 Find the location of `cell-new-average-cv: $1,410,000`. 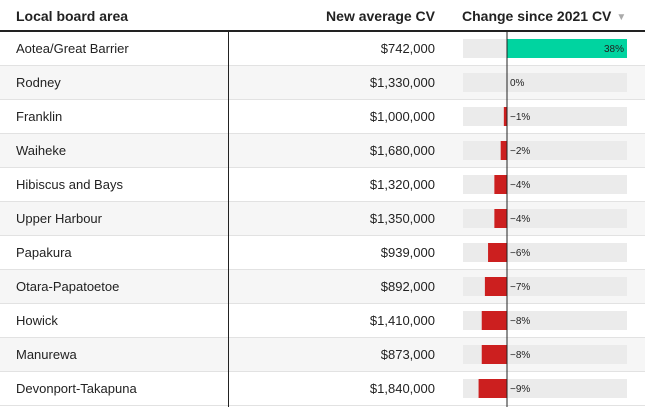

cell-new-average-cv: $1,410,000 is located at coordinates (402, 320).